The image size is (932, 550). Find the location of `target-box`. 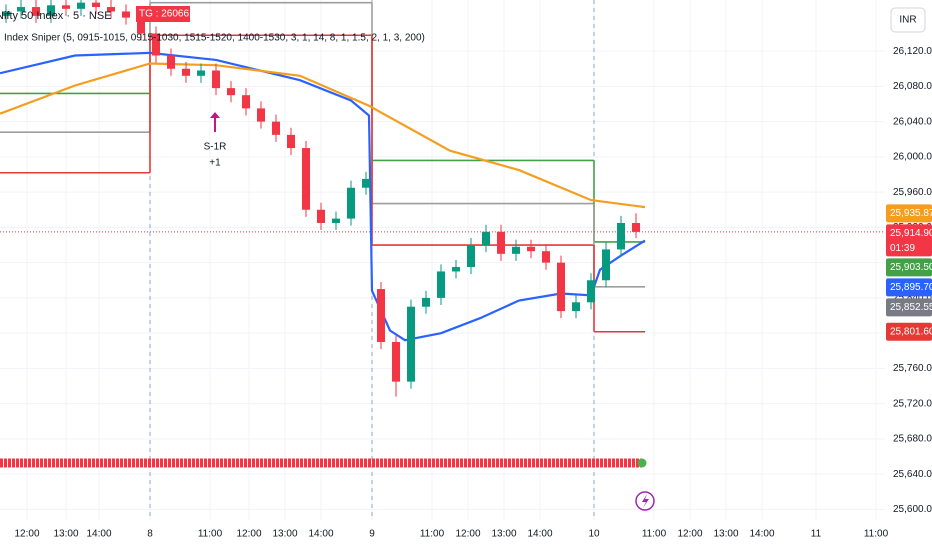

target-box is located at coordinates (163, 14).